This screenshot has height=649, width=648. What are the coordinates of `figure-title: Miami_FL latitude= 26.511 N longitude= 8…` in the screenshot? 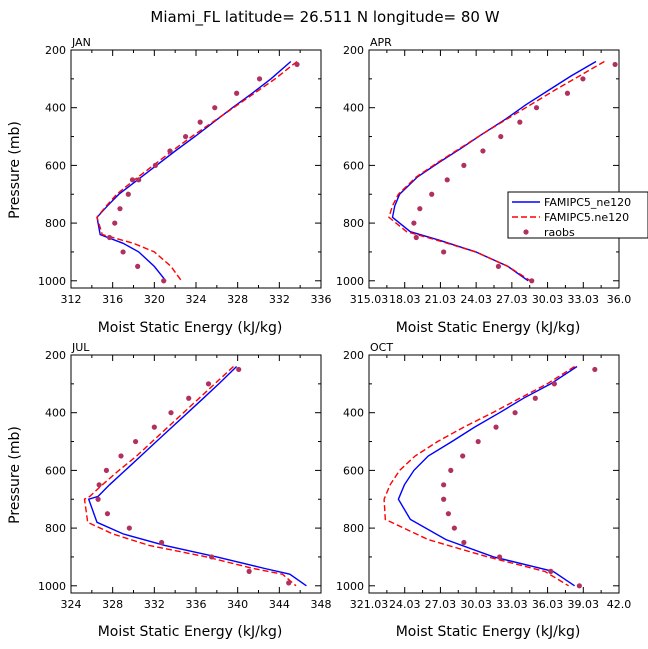 It's located at (324, 17).